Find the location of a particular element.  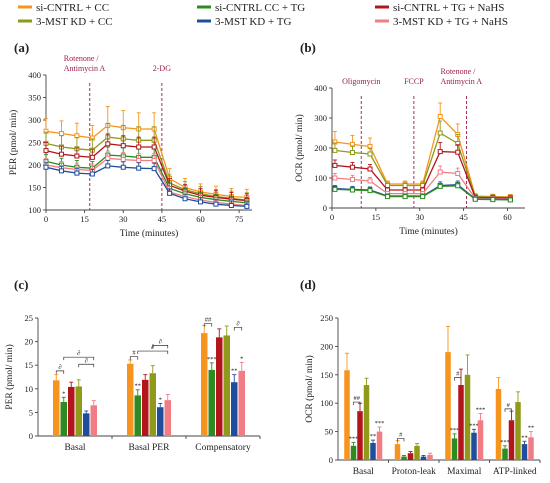

injection-marker-label: Oligomycin is located at coordinates (361, 81).